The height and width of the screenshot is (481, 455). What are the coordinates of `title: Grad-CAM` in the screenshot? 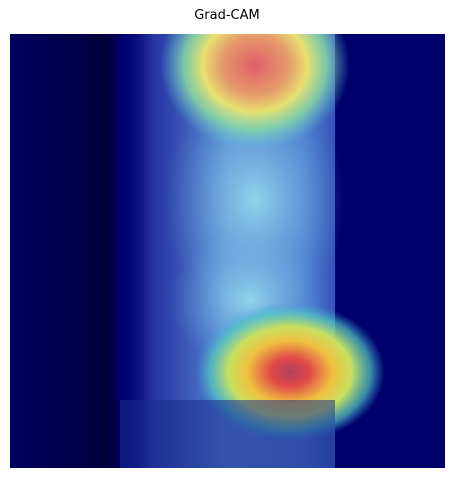 It's located at (227, 15).